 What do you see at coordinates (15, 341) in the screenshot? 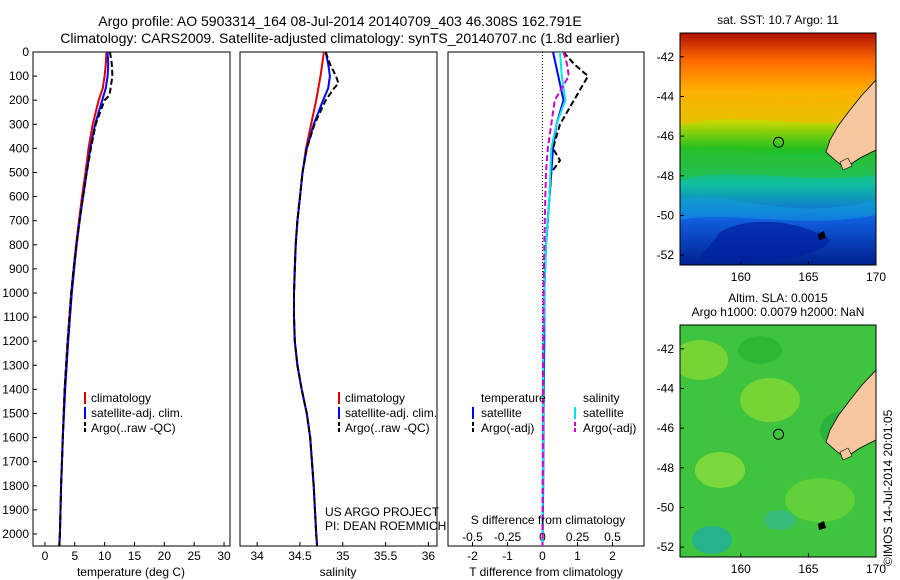
I see `y-tick-label: 1200` at bounding box center [15, 341].